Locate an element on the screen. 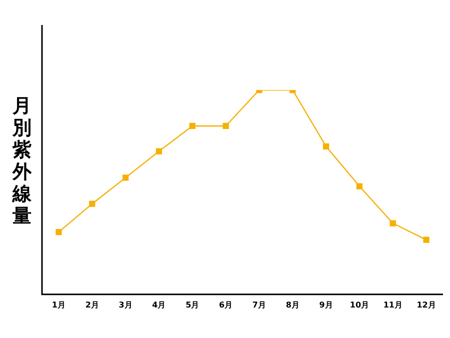  x-tick-label: 7月 is located at coordinates (259, 305).